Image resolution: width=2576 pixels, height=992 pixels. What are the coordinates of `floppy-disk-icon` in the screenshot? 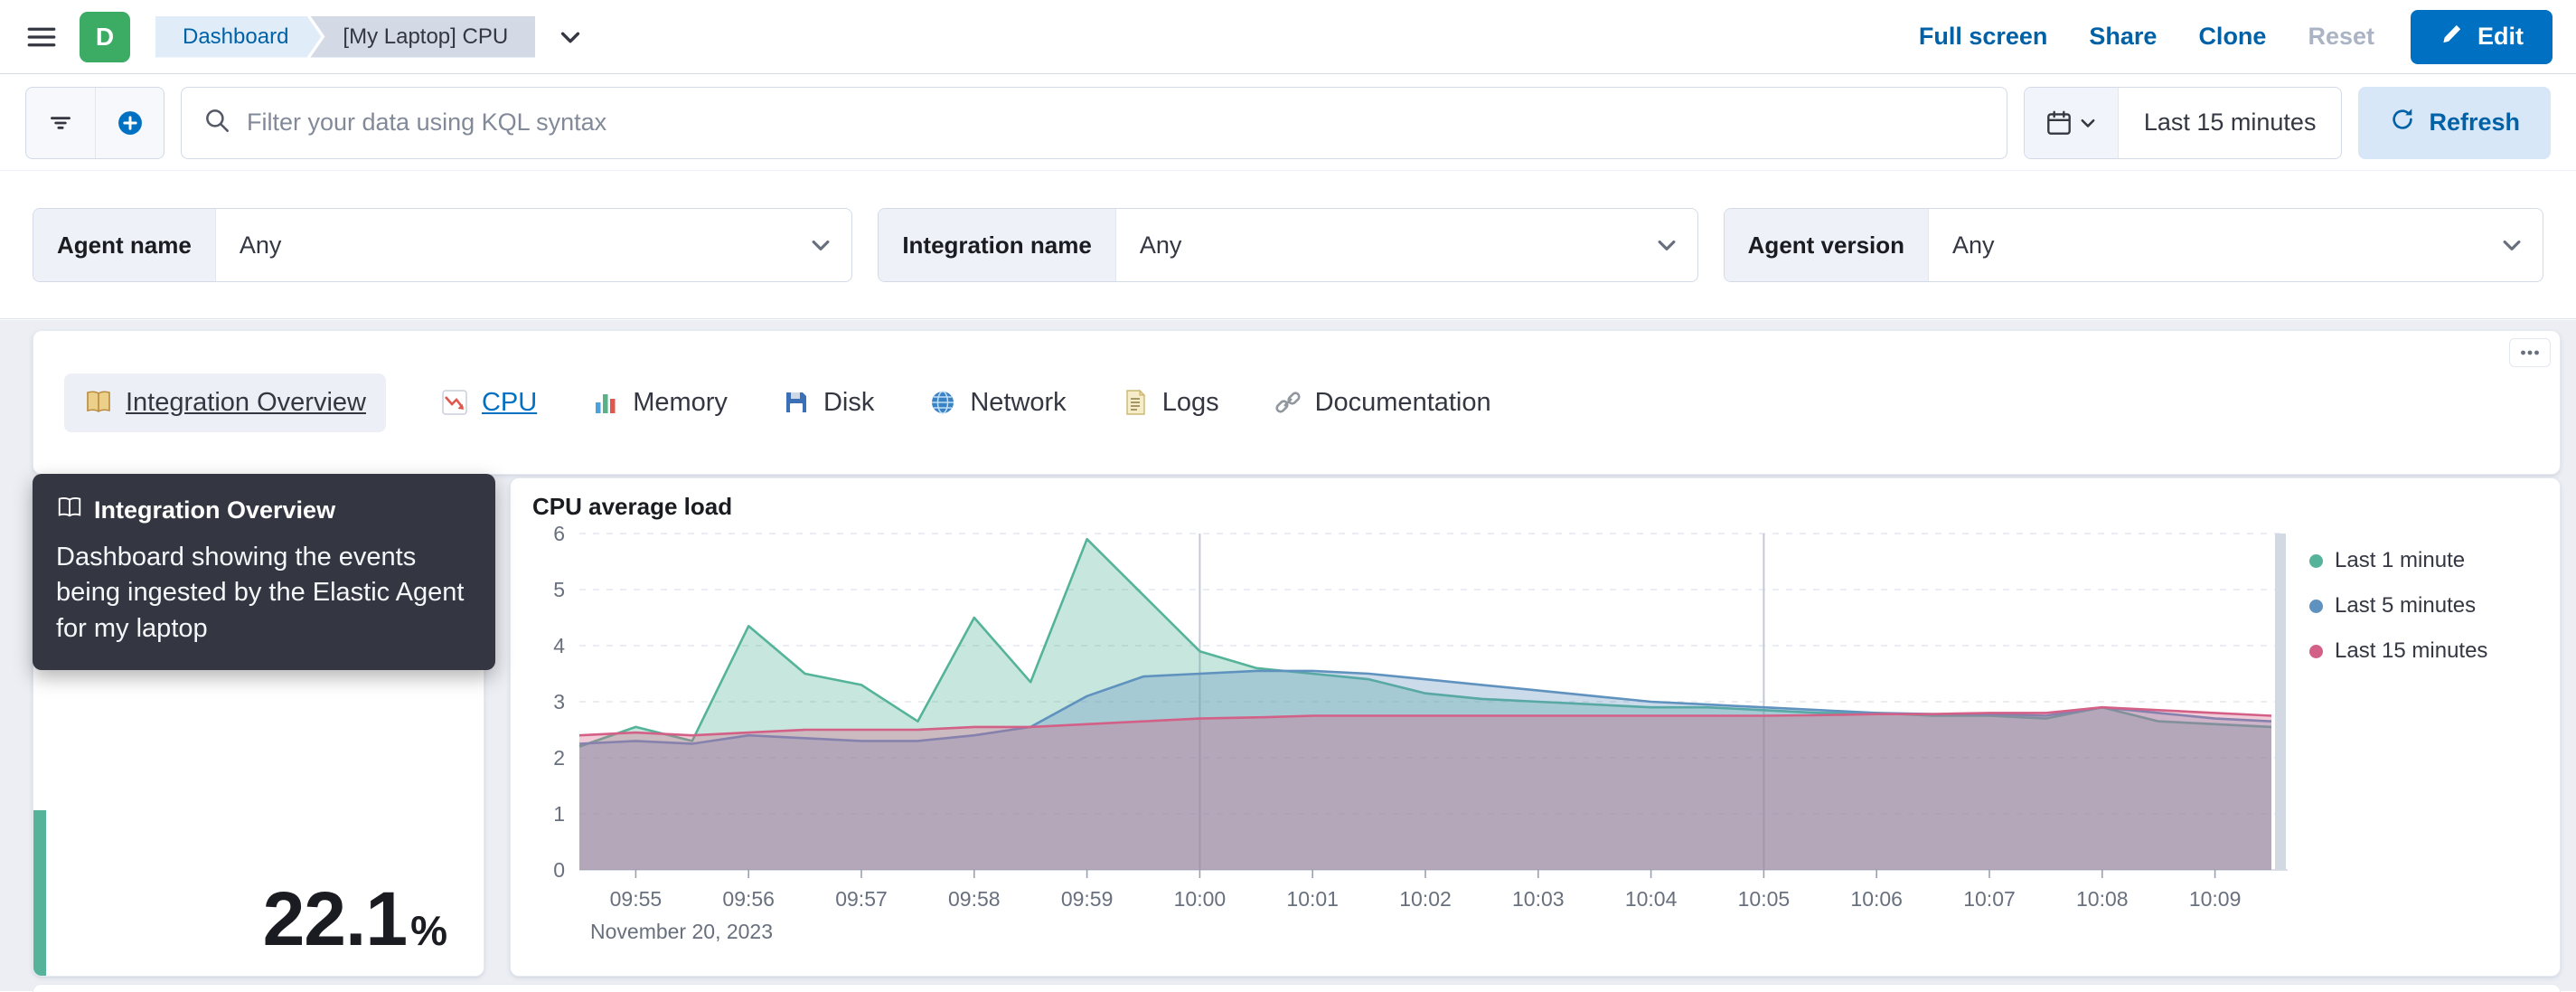 It's located at (797, 403).